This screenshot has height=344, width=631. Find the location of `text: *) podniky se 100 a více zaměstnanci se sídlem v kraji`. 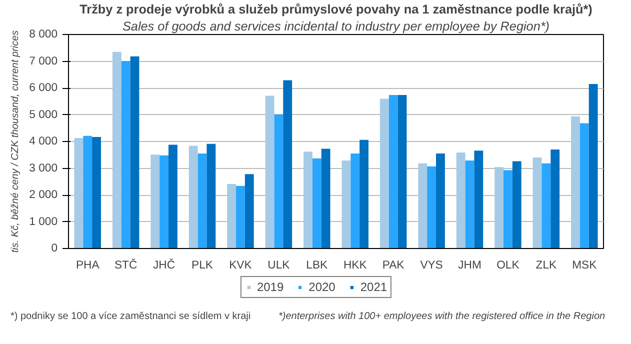

text: *) podniky se 100 a více zaměstnanci se sídlem v kraji is located at coordinates (130, 316).